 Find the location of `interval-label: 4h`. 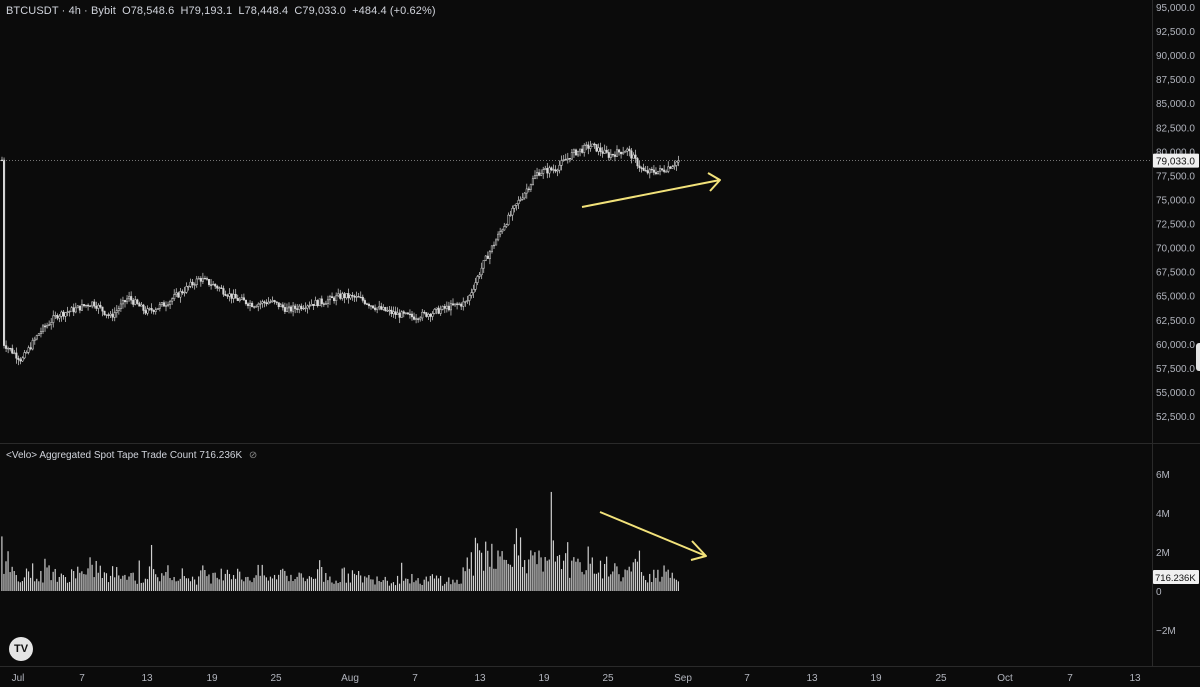

interval-label: 4h is located at coordinates (75, 11).